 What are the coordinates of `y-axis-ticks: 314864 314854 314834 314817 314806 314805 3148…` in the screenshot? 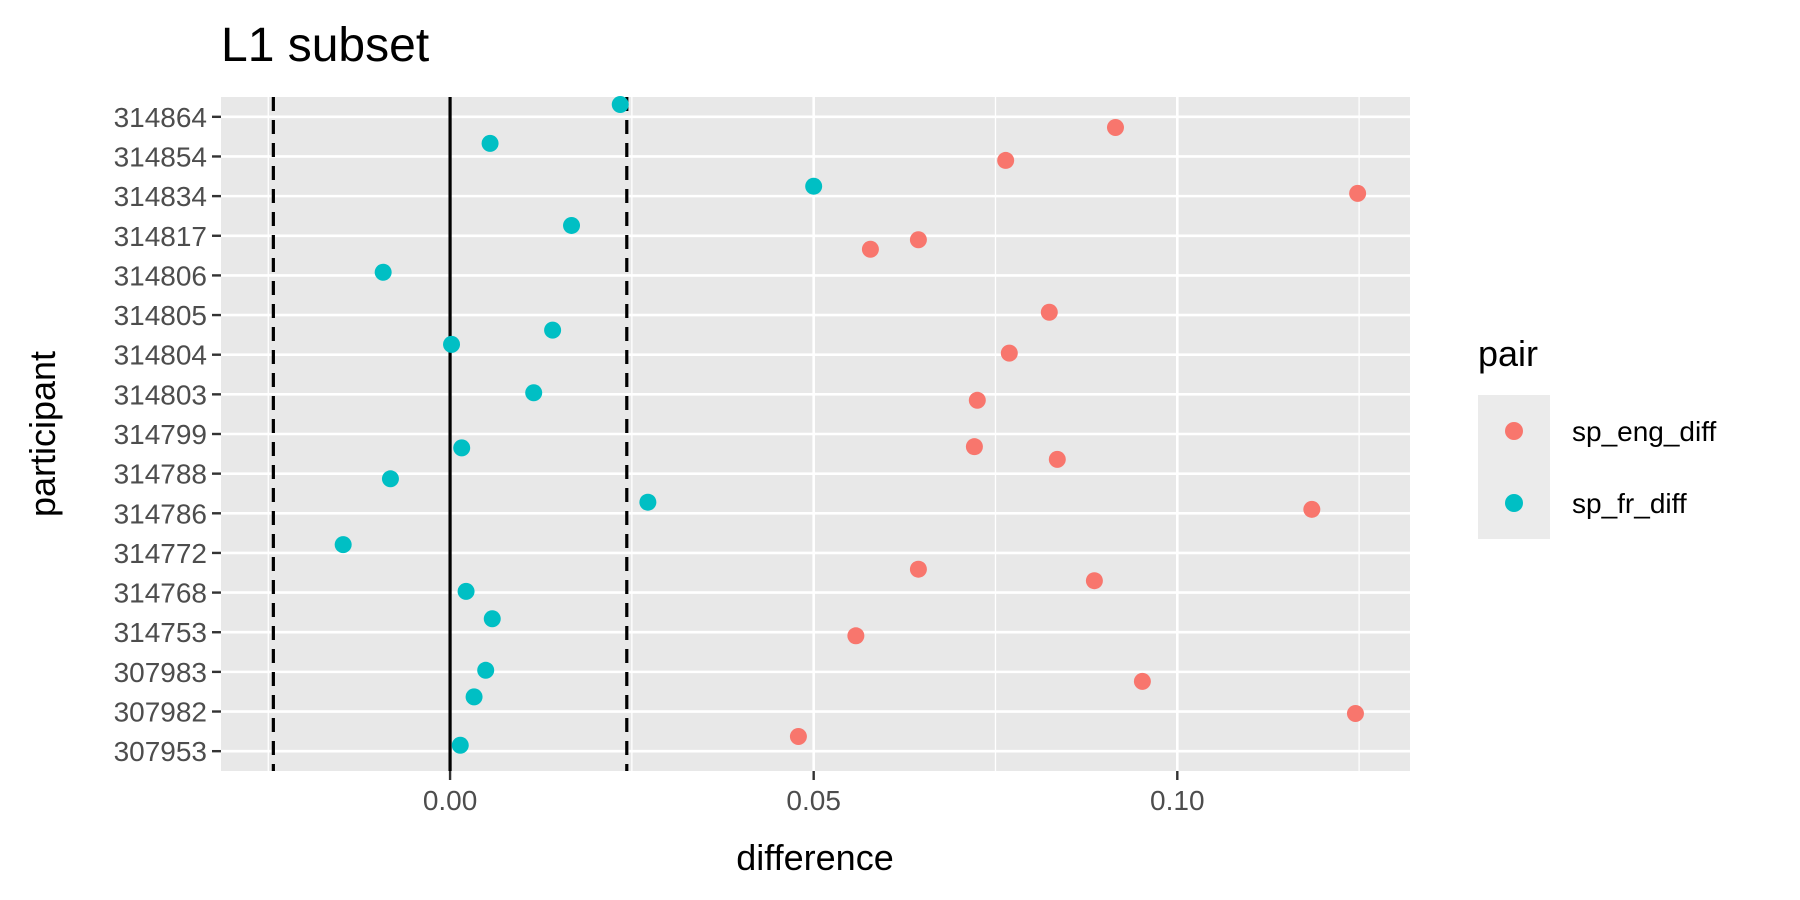 It's located at (167, 434).